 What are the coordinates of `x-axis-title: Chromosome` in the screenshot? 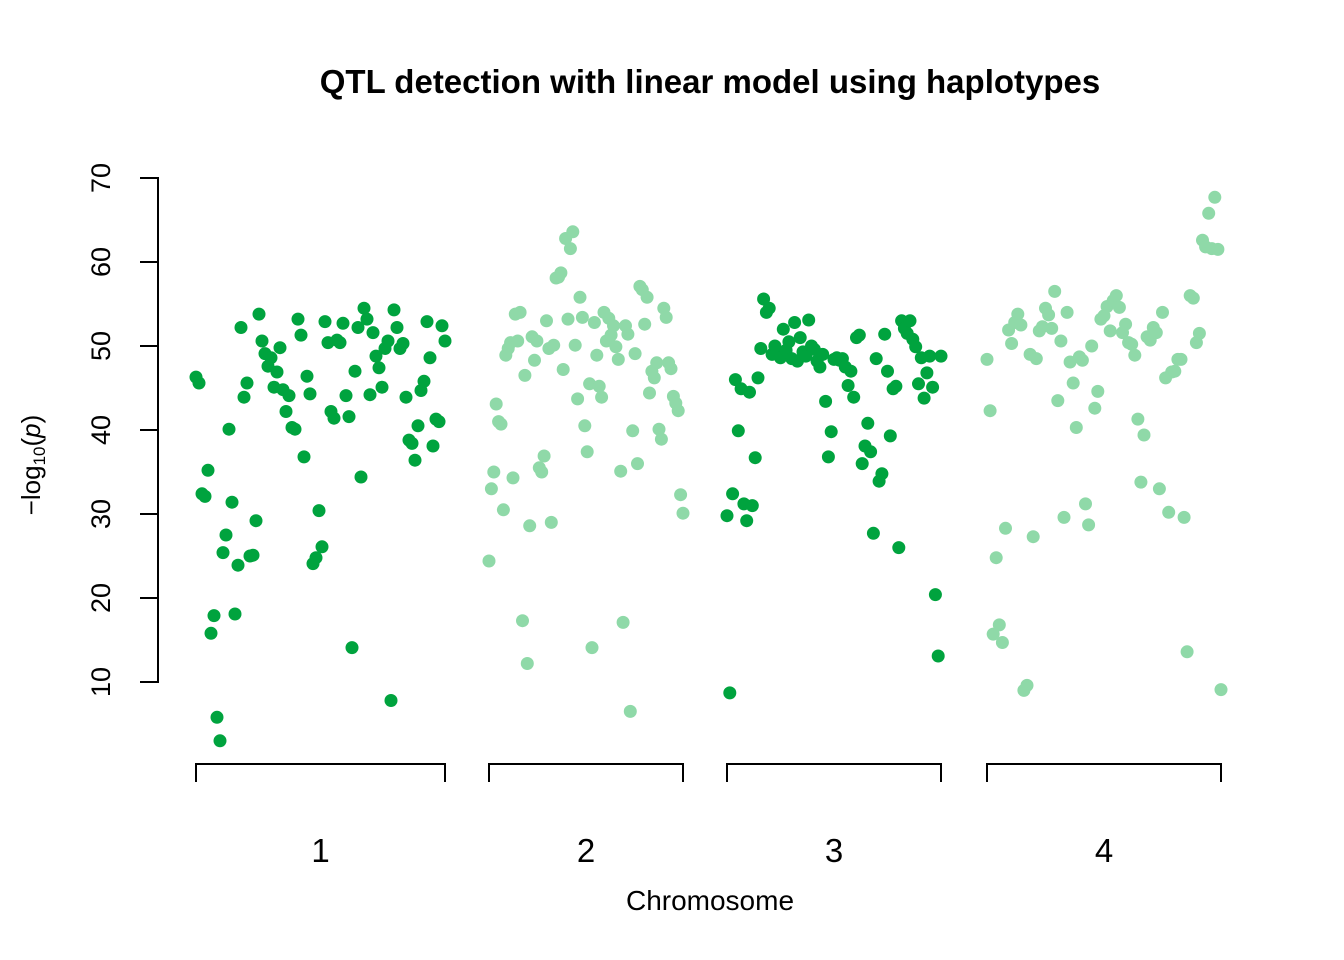 It's located at (710, 900).